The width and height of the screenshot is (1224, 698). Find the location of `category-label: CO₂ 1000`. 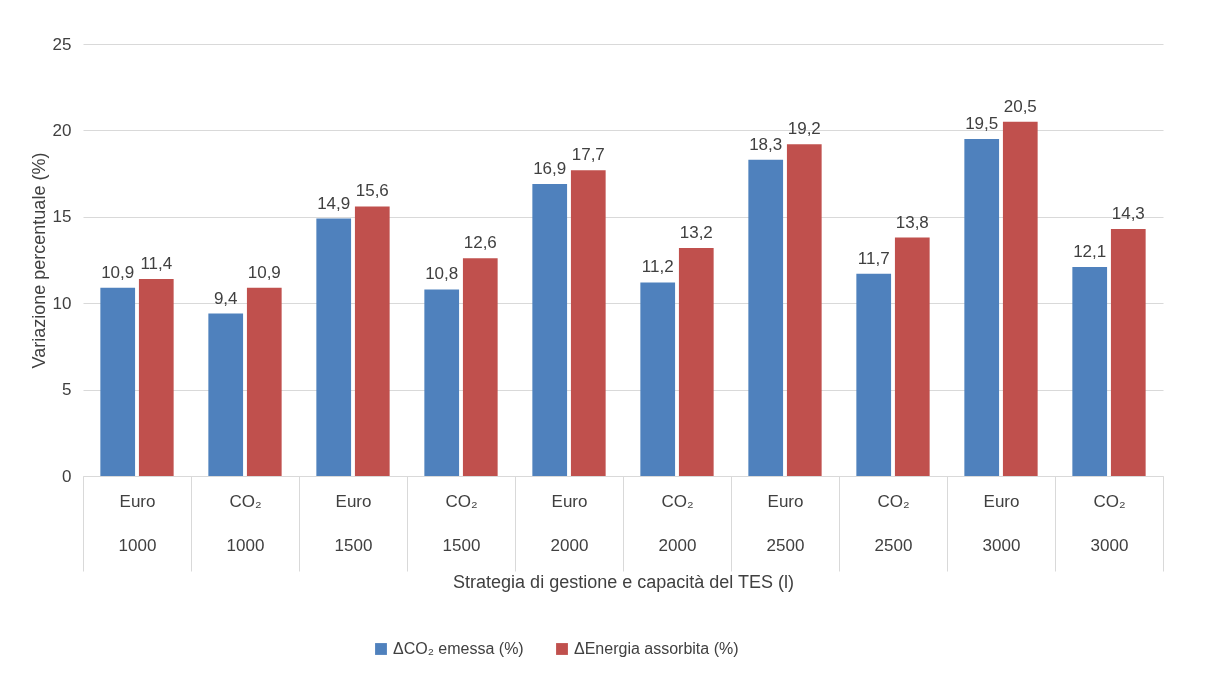

category-label: CO₂ 1000 is located at coordinates (245, 523).